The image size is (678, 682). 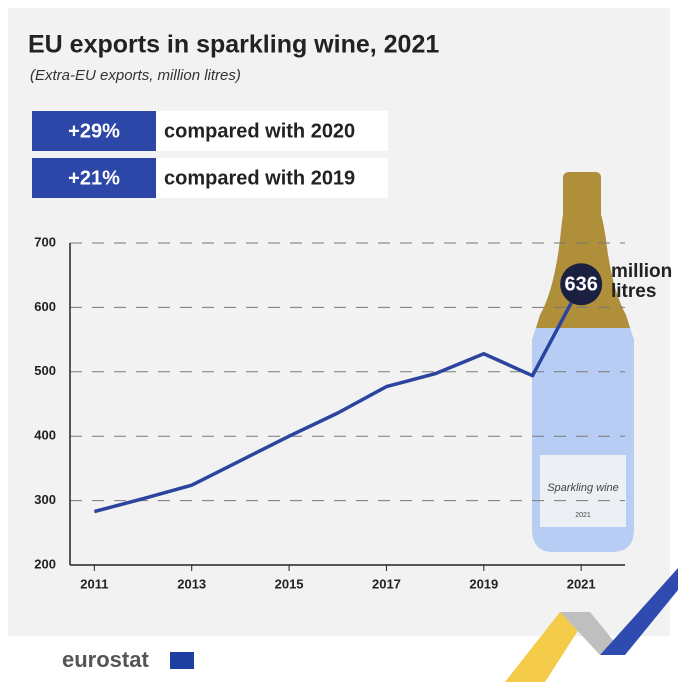 What do you see at coordinates (135, 75) in the screenshot?
I see `chart-subtitle: (Extra-EU exports, million litres)` at bounding box center [135, 75].